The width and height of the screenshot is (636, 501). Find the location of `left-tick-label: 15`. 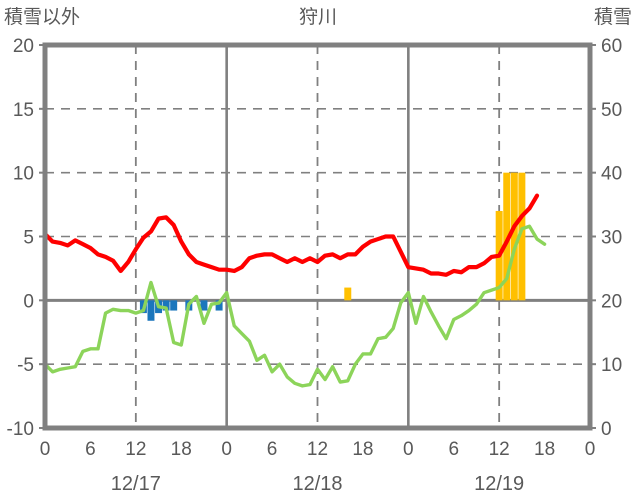

left-tick-label: 15 is located at coordinates (23, 110).